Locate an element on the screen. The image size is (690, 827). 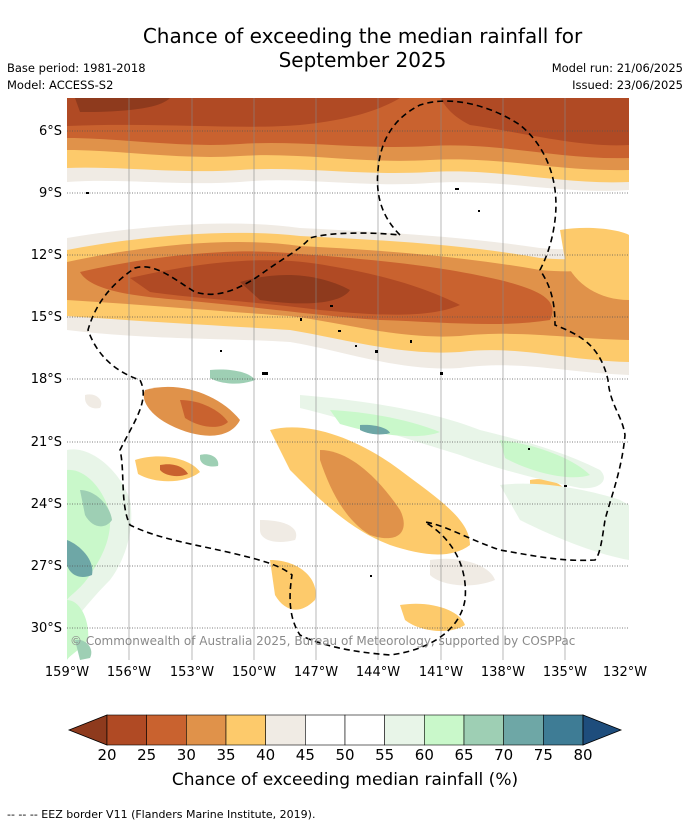
meta-right: Model run: 21/06/2025 Issued: 23/06/2025 is located at coordinates (617, 77).